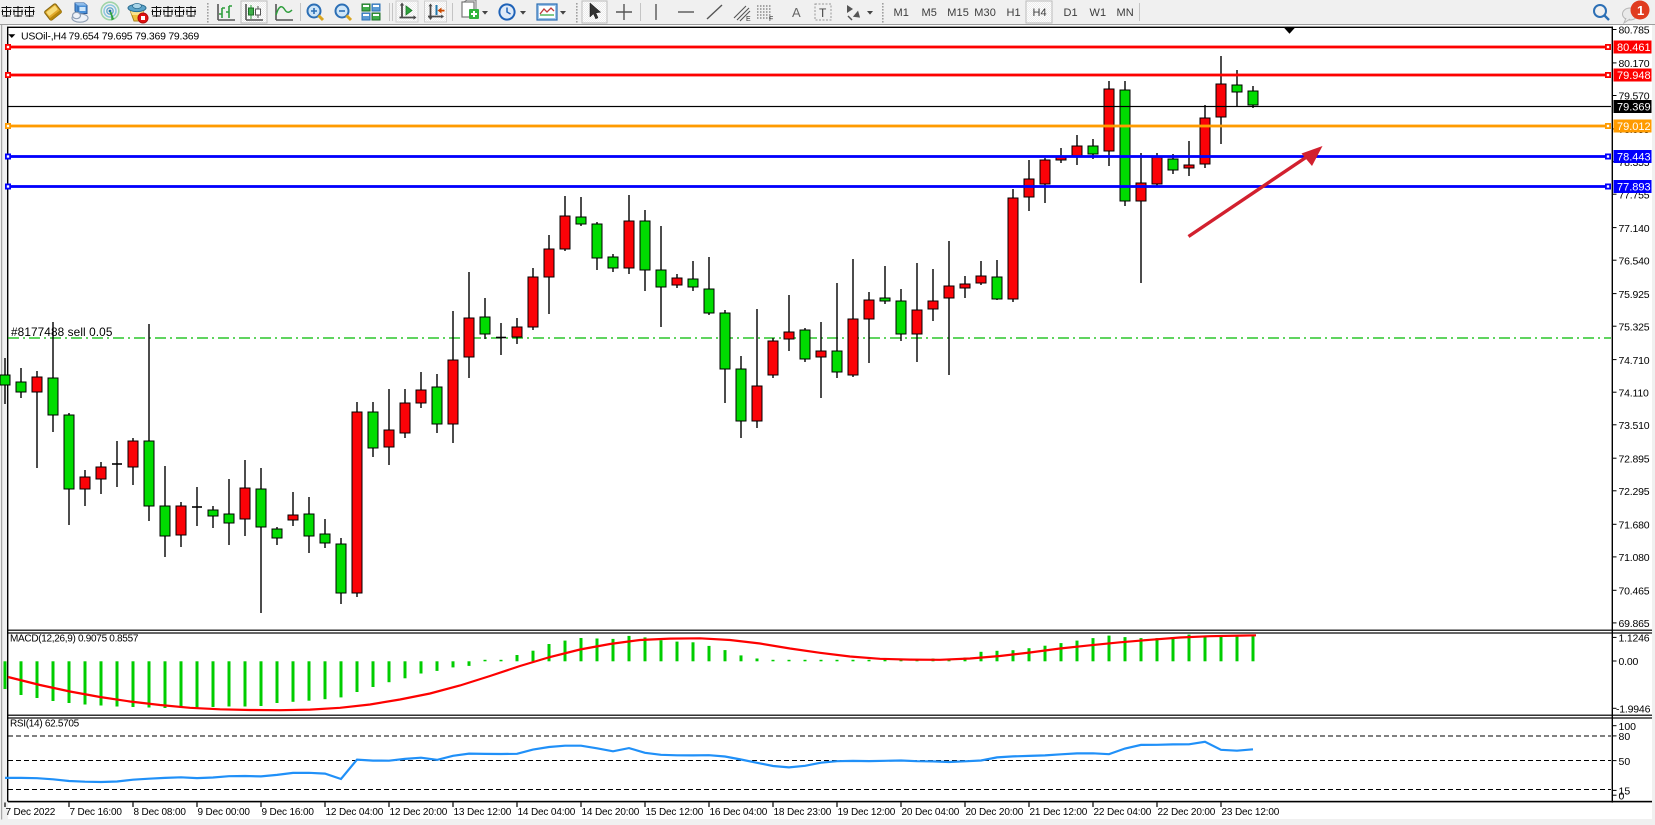  Describe the element at coordinates (867, 812) in the screenshot. I see `svg-text: 19 Dec 12:00` at that location.